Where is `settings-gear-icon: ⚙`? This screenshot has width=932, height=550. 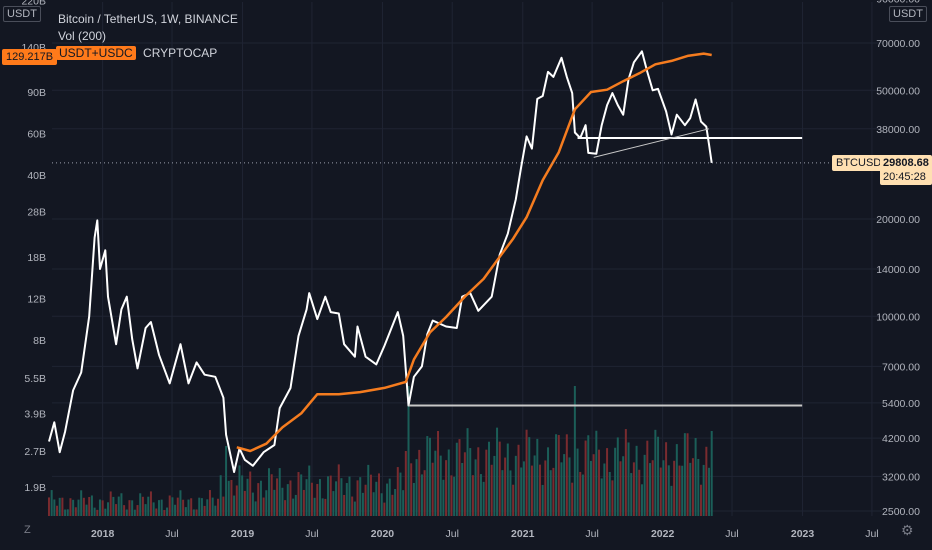
settings-gear-icon: ⚙ is located at coordinates (907, 530).